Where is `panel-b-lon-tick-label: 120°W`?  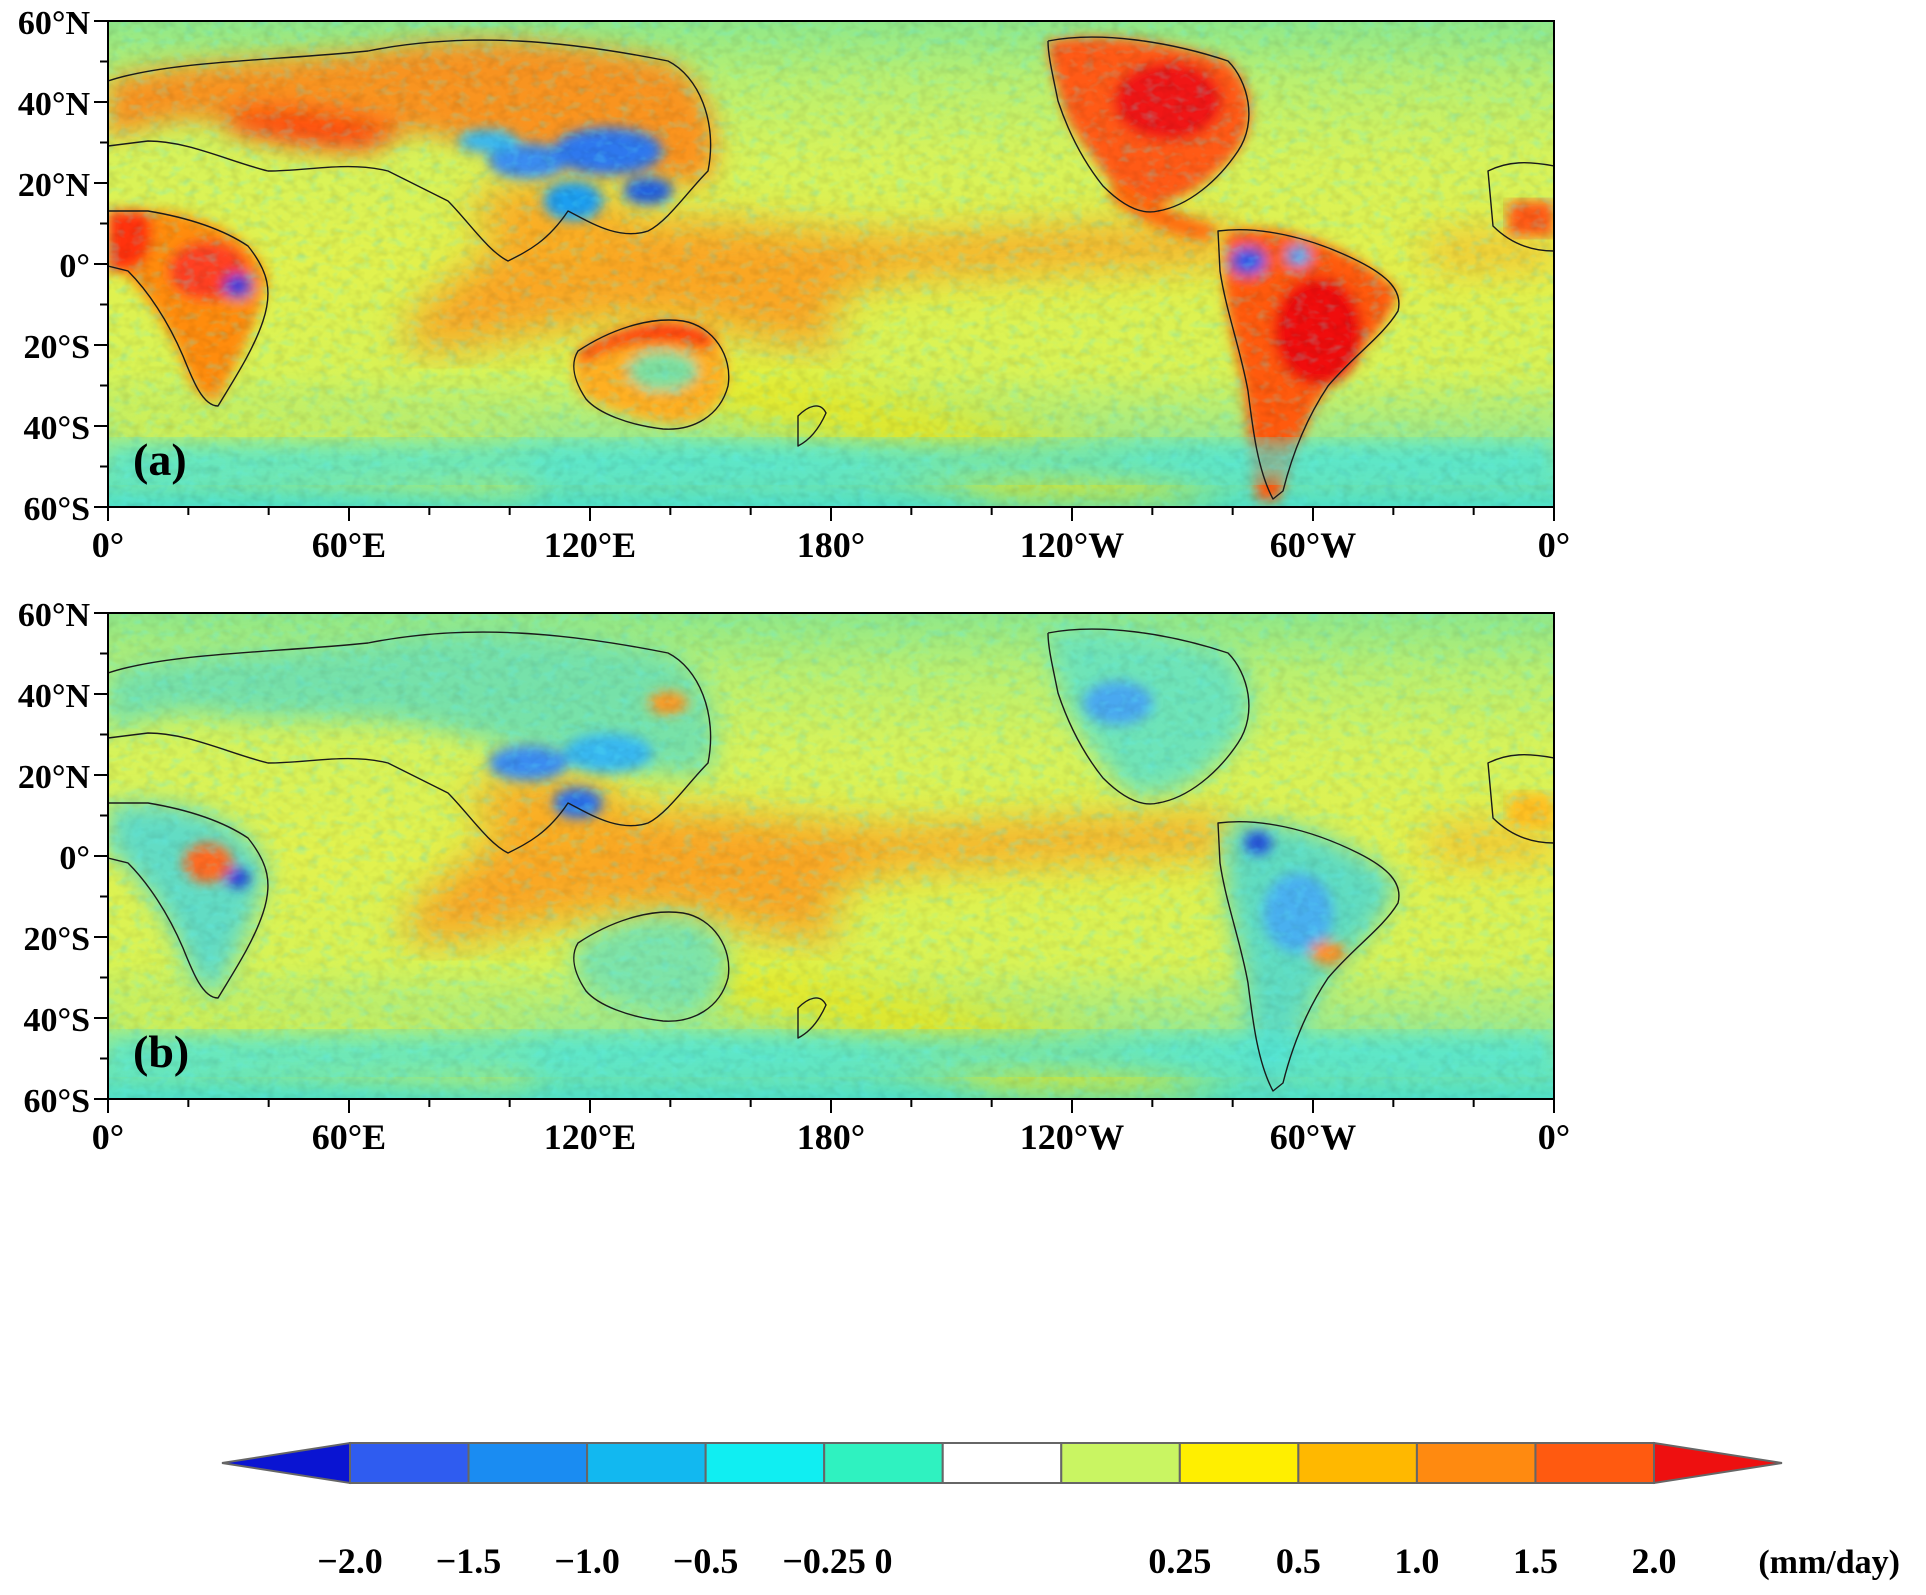
panel-b-lon-tick-label: 120°W is located at coordinates (1072, 1137).